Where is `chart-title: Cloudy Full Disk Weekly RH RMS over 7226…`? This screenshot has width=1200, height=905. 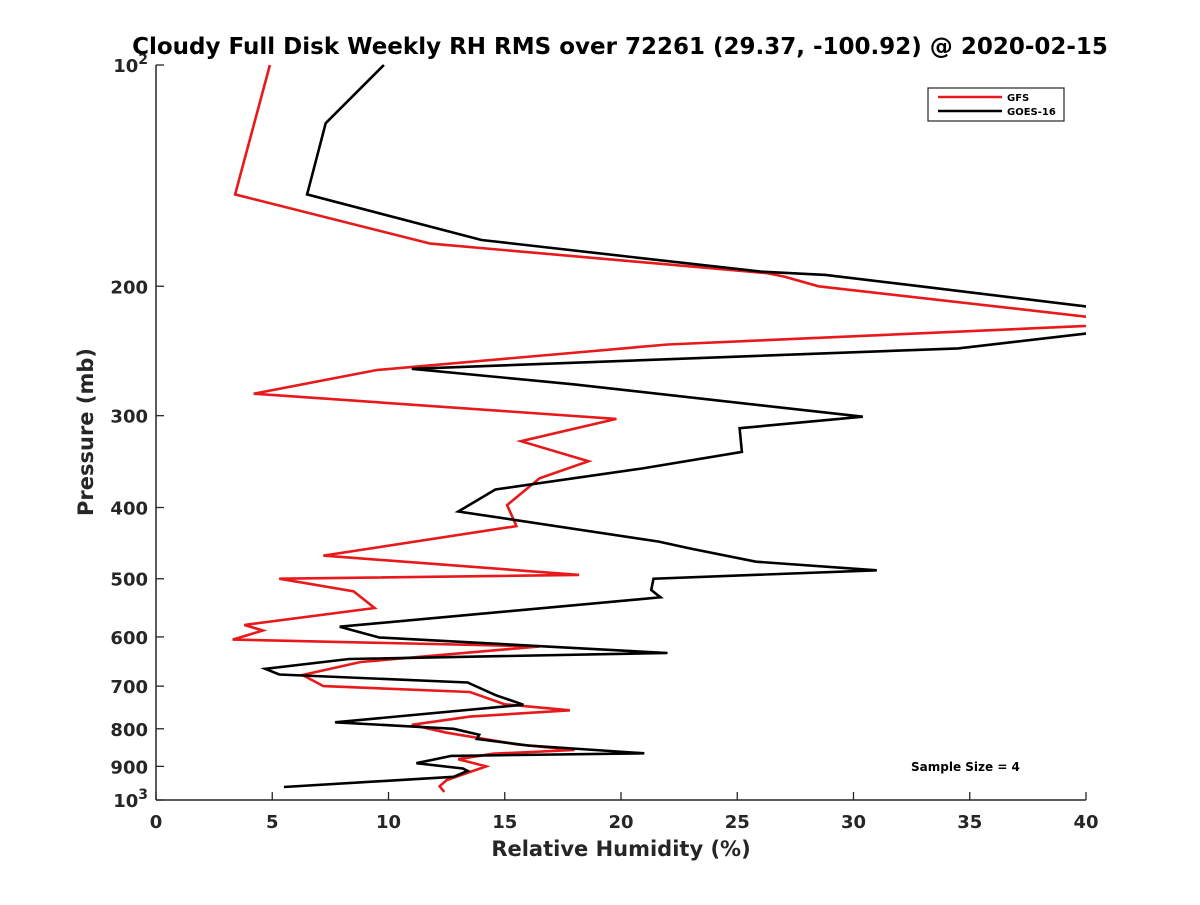 chart-title: Cloudy Full Disk Weekly RH RMS over 7226… is located at coordinates (620, 47).